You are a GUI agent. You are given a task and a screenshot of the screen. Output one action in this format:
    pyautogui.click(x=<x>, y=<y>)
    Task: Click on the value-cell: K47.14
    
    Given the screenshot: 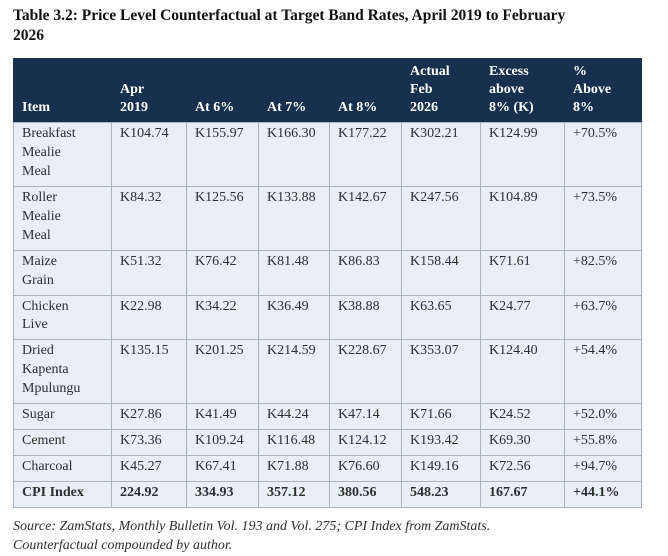 What is the action you would take?
    pyautogui.click(x=365, y=416)
    